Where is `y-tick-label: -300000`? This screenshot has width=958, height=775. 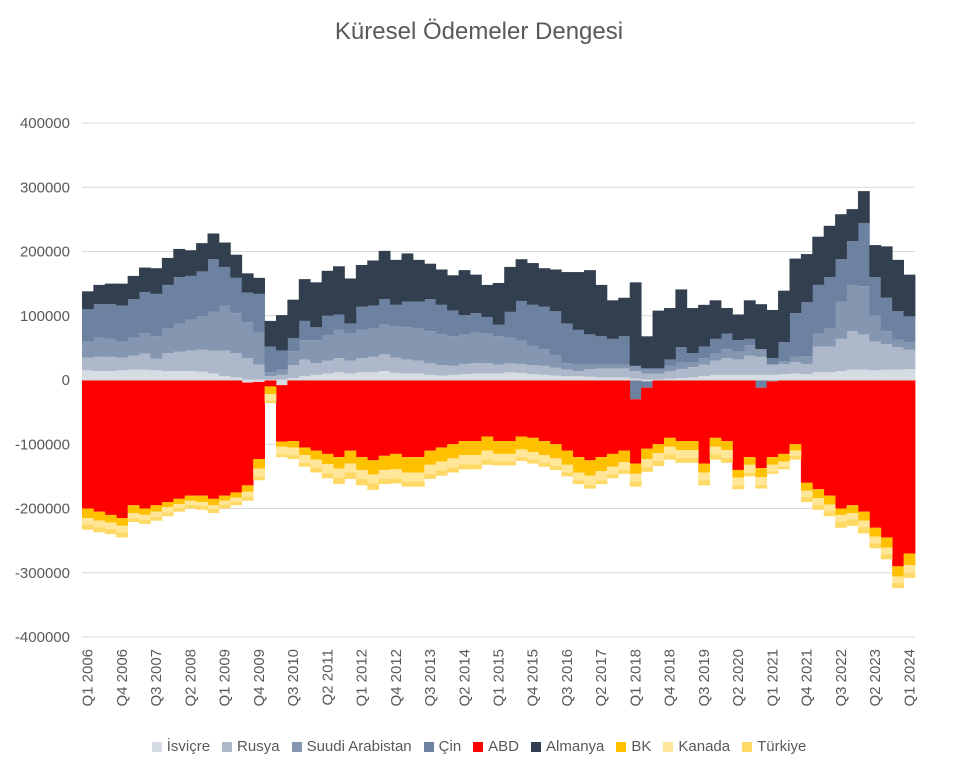 y-tick-label: -300000 is located at coordinates (42, 573).